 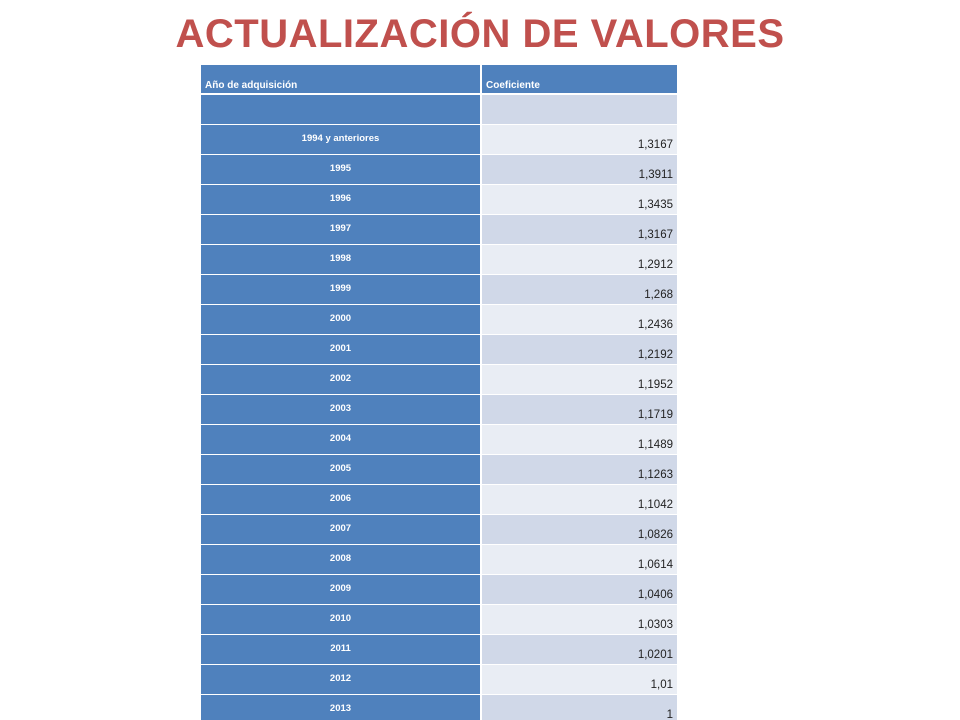 I want to click on table-row: 2005 1,1263, so click(x=439, y=470).